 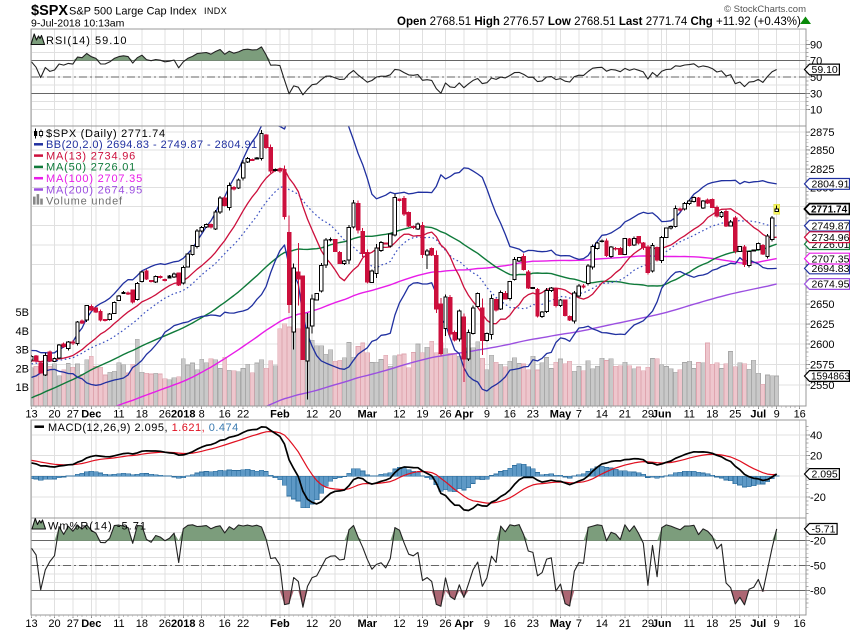 I want to click on svg-text: 13, so click(x=31, y=624).